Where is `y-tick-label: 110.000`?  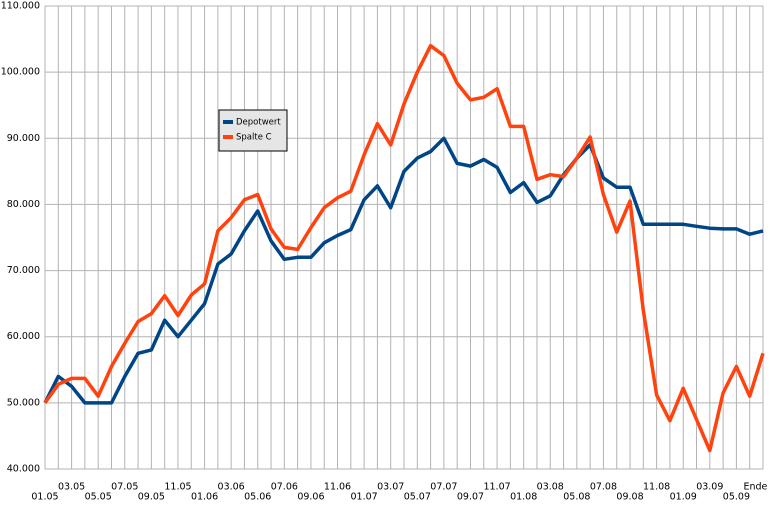 y-tick-label: 110.000 is located at coordinates (20, 6).